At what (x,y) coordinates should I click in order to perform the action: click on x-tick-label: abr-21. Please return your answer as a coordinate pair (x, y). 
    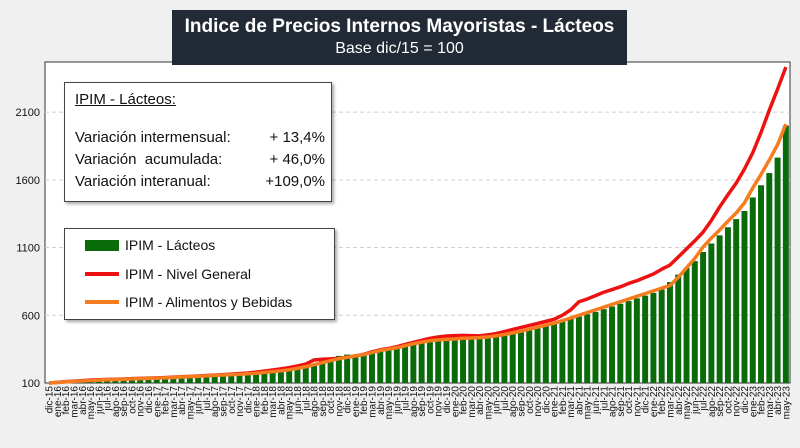
    Looking at the image, I should click on (579, 400).